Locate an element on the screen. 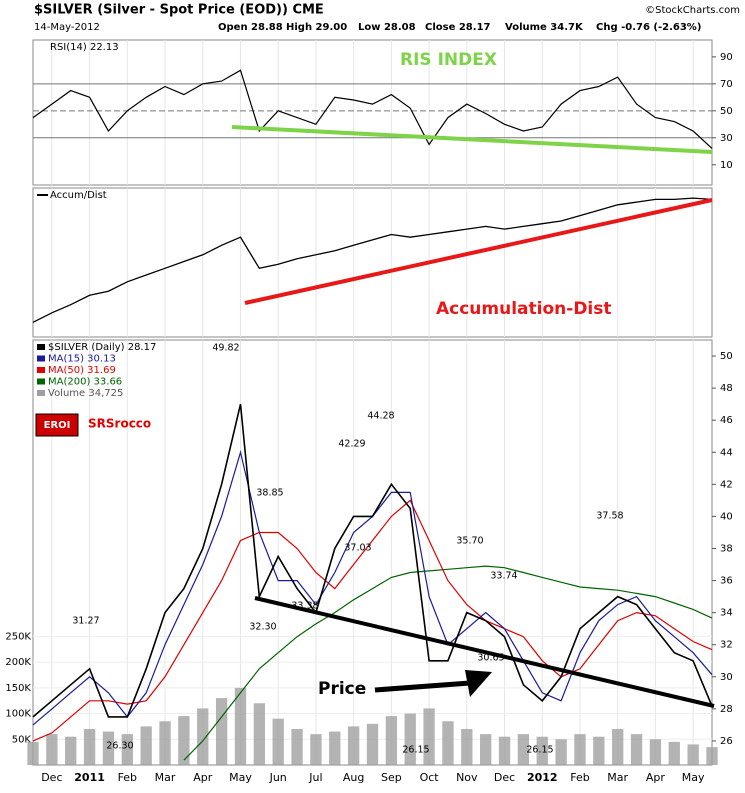  x-tick-label: Aug is located at coordinates (353, 777).